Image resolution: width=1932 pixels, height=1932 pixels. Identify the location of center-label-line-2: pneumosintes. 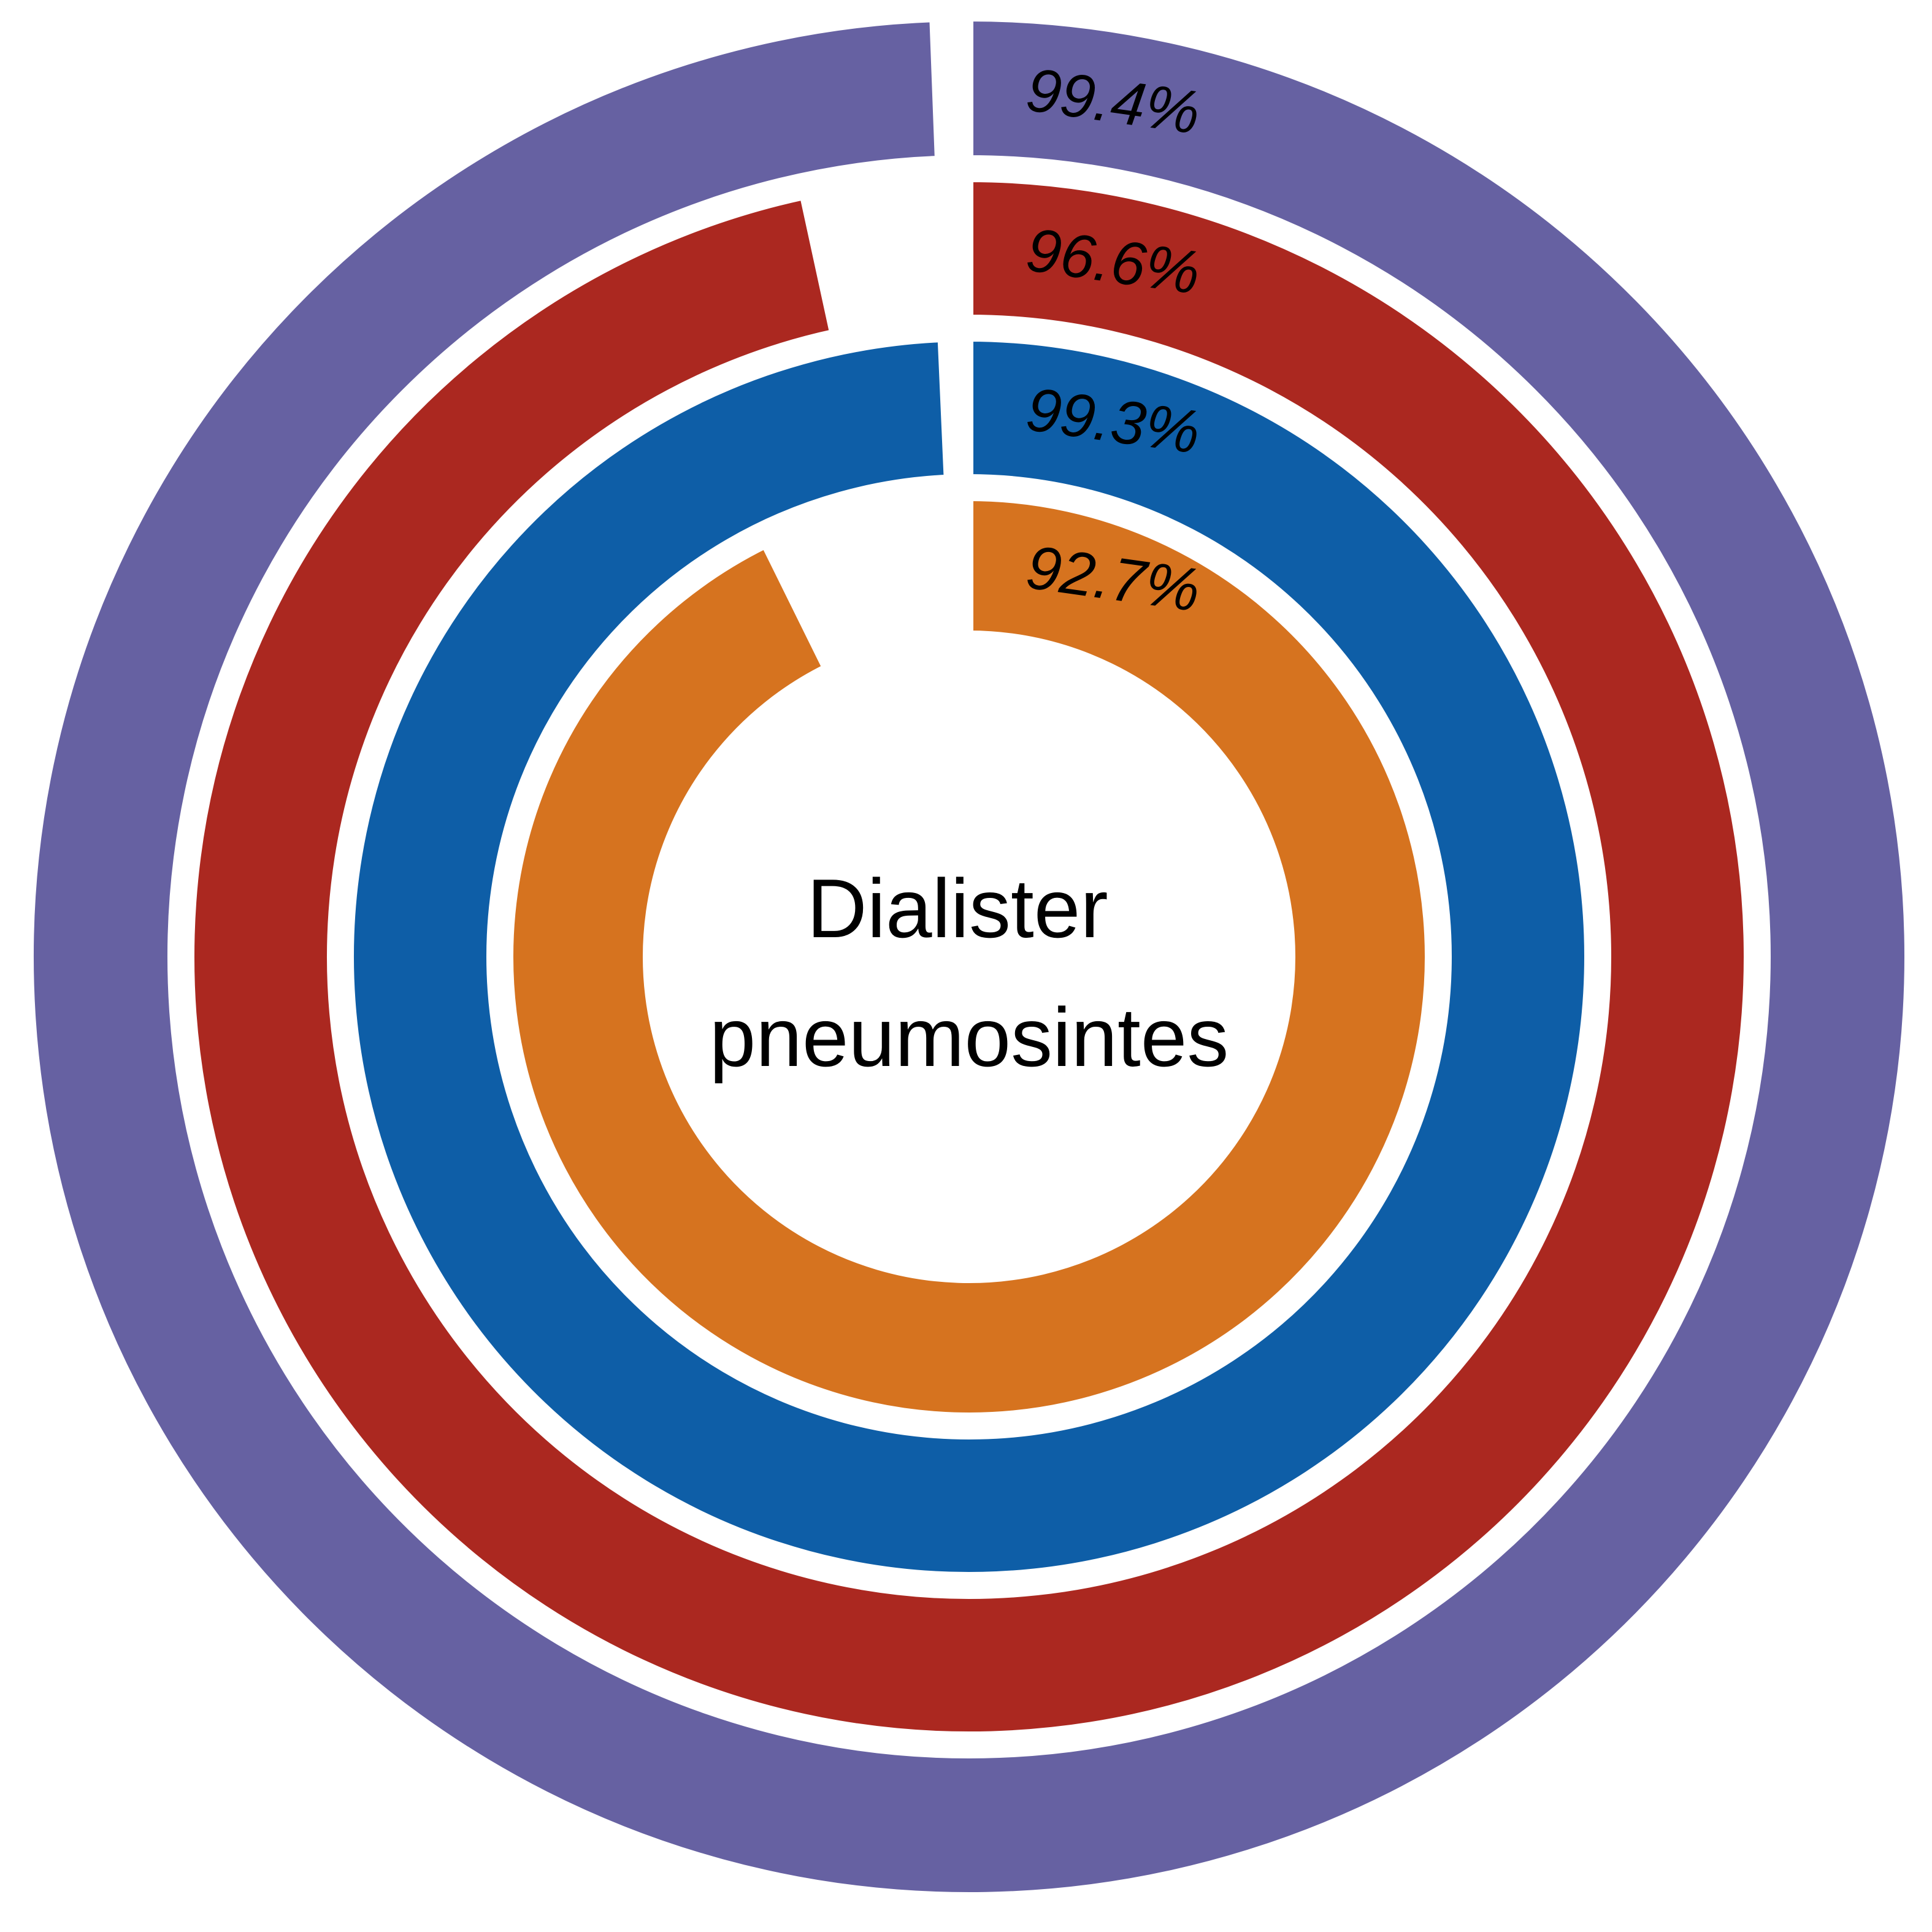
(969, 1037).